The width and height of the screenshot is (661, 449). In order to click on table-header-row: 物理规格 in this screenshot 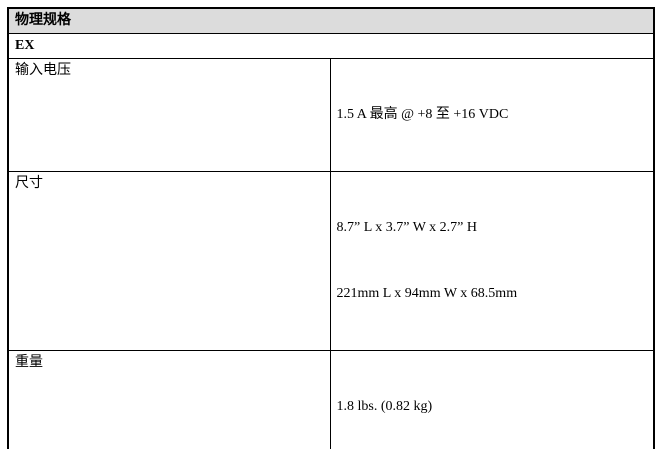, I will do `click(331, 20)`.